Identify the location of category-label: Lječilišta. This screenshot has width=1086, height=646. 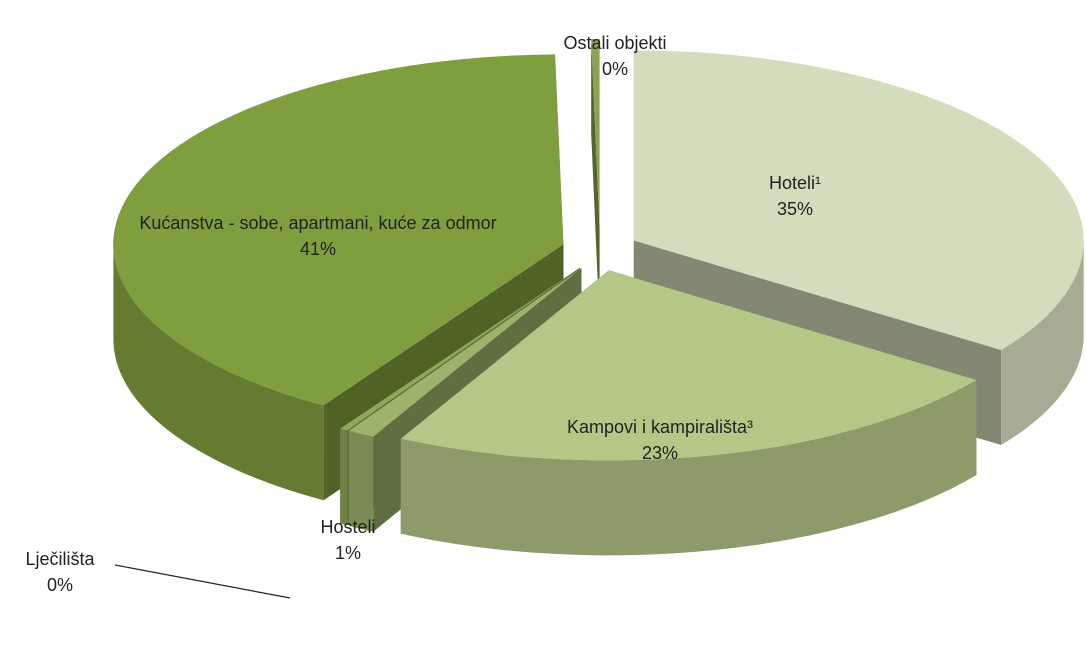
(60, 559).